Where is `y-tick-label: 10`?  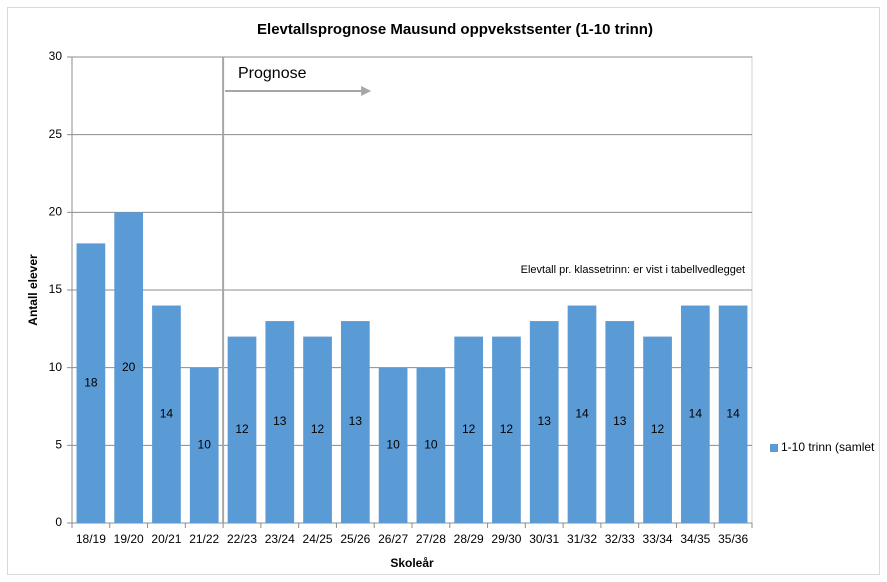 y-tick-label: 10 is located at coordinates (56, 367).